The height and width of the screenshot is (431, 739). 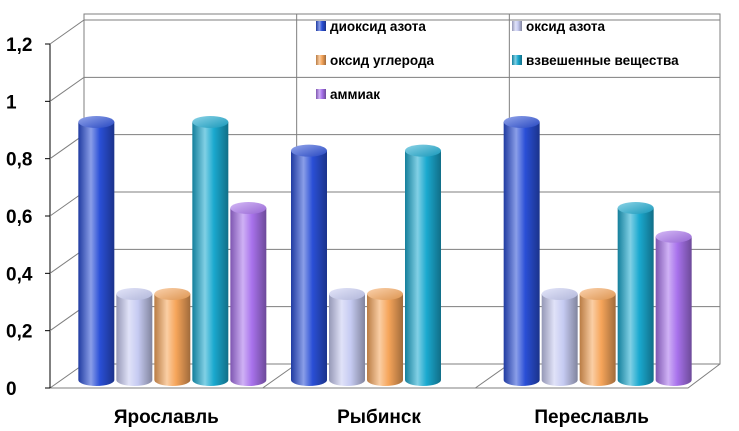 I want to click on y-tick-label: 0, so click(x=11, y=389).